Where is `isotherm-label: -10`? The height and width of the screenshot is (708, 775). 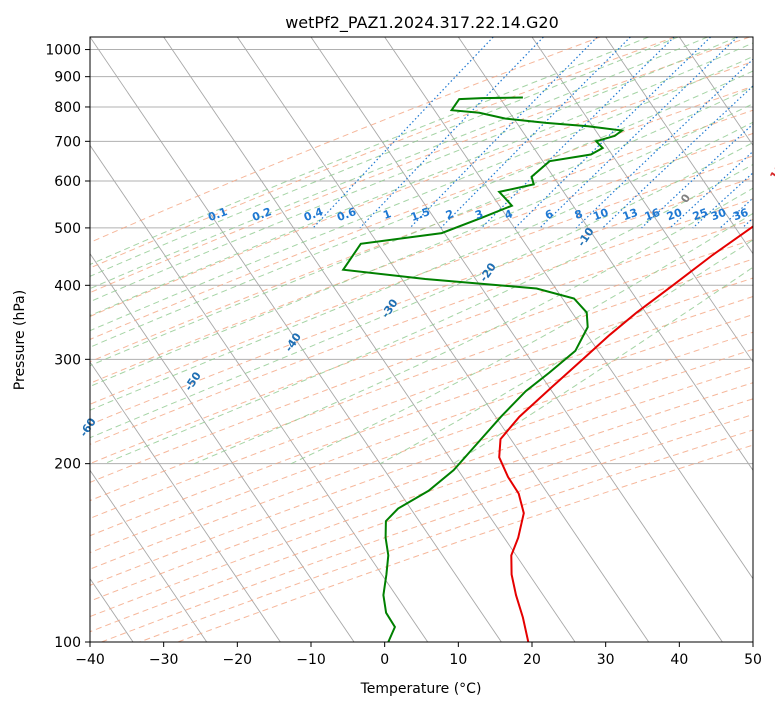 isotherm-label: -10 is located at coordinates (586, 237).